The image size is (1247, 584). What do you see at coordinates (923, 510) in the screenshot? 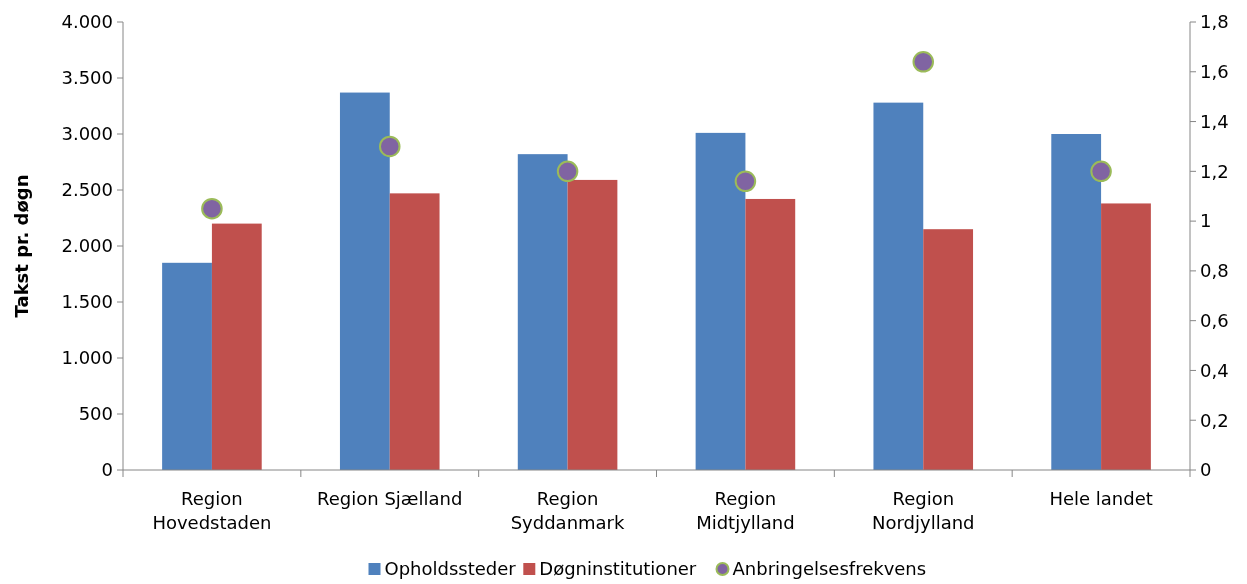
I see `x-tick-label: Region Nordjylland` at bounding box center [923, 510].